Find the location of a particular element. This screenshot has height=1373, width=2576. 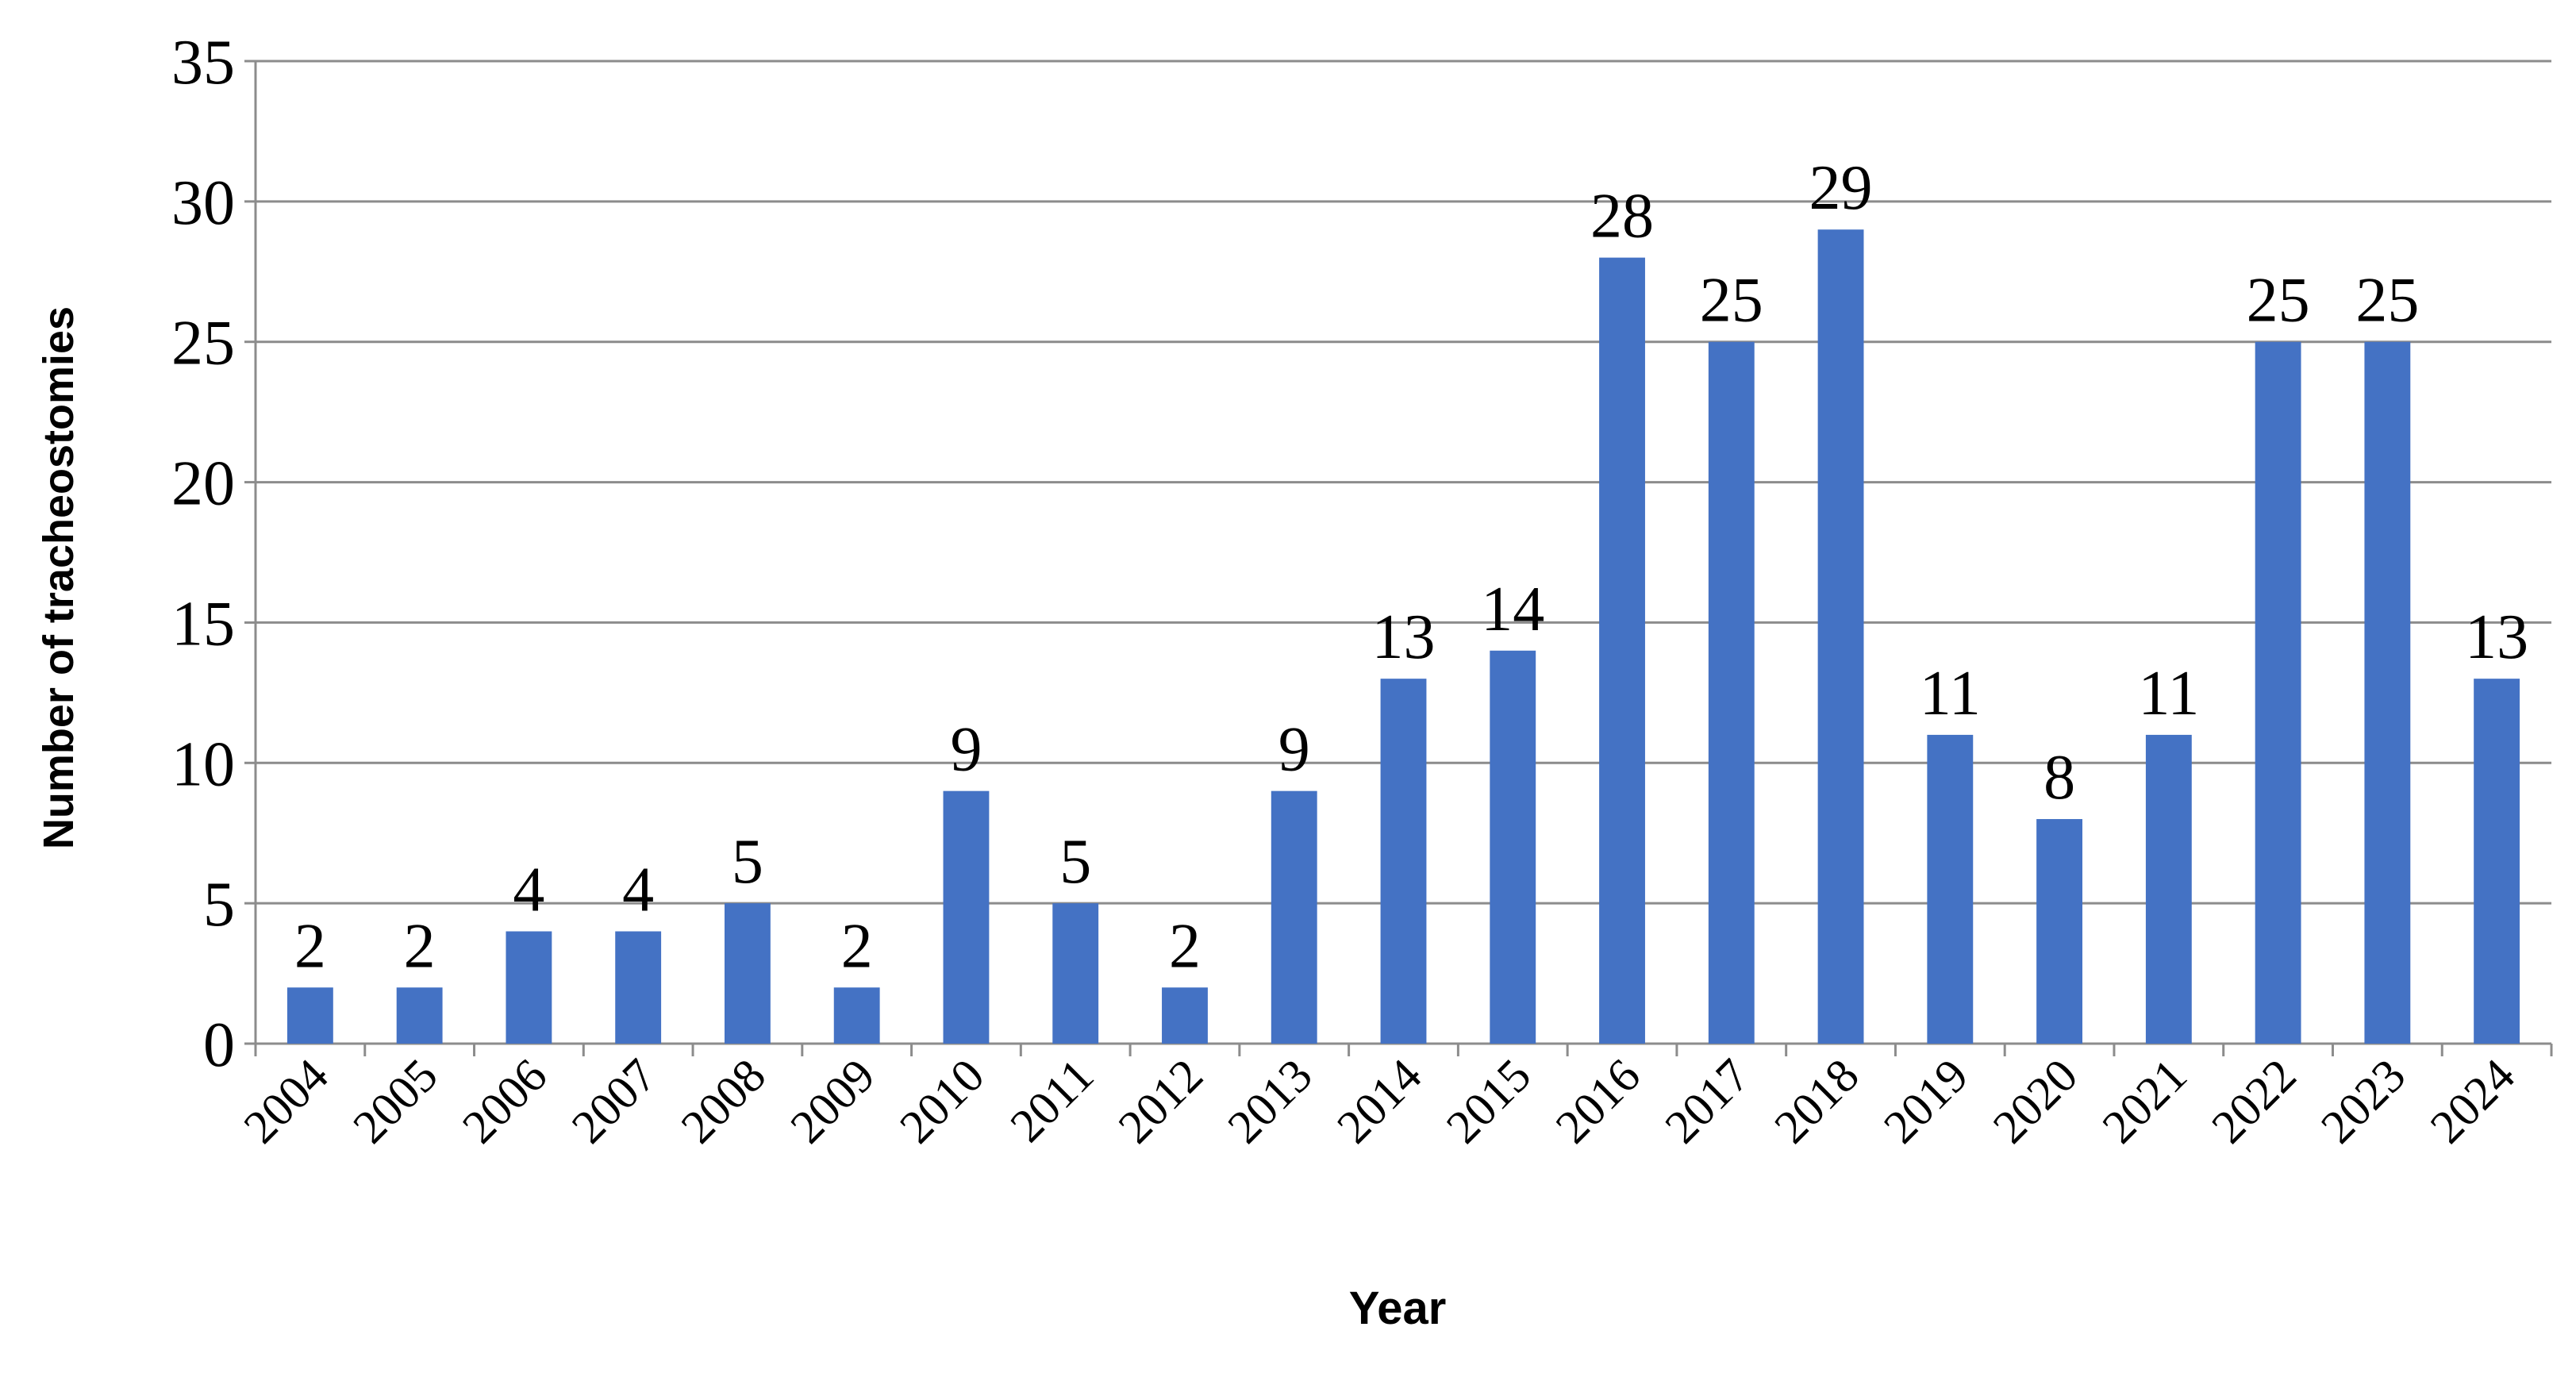

y-tick-label: 30 is located at coordinates (203, 203).